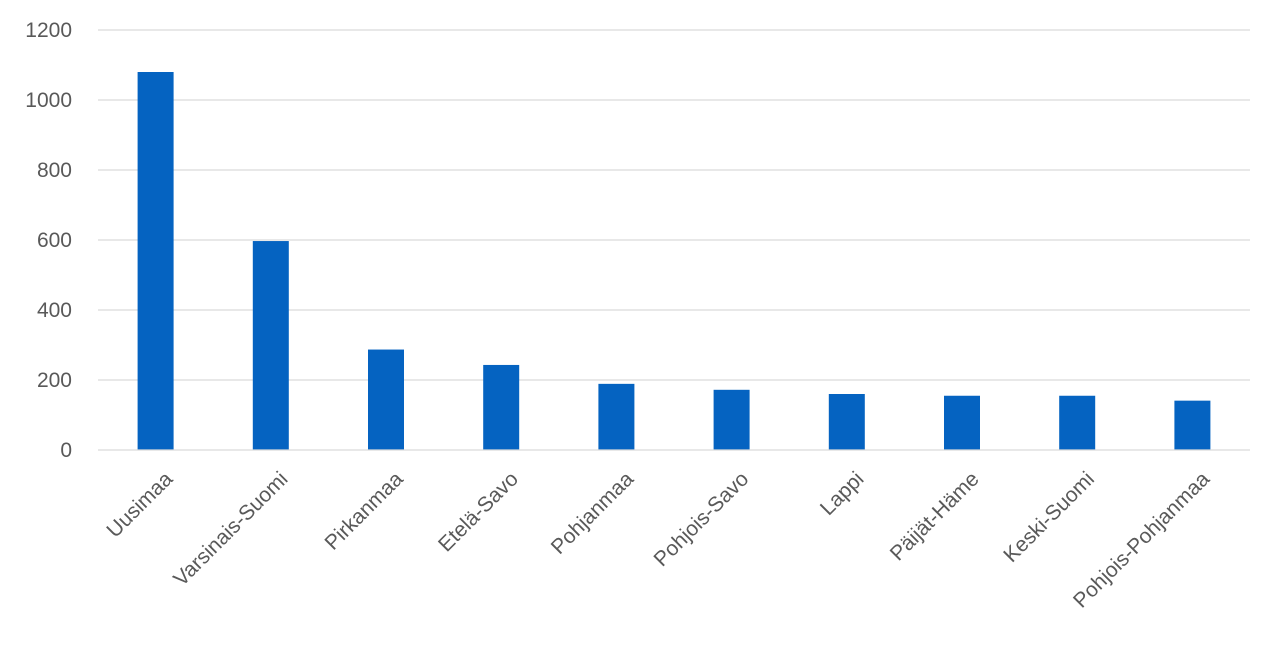 The image size is (1280, 655). What do you see at coordinates (48, 100) in the screenshot?
I see `y-tick-label: 1000` at bounding box center [48, 100].